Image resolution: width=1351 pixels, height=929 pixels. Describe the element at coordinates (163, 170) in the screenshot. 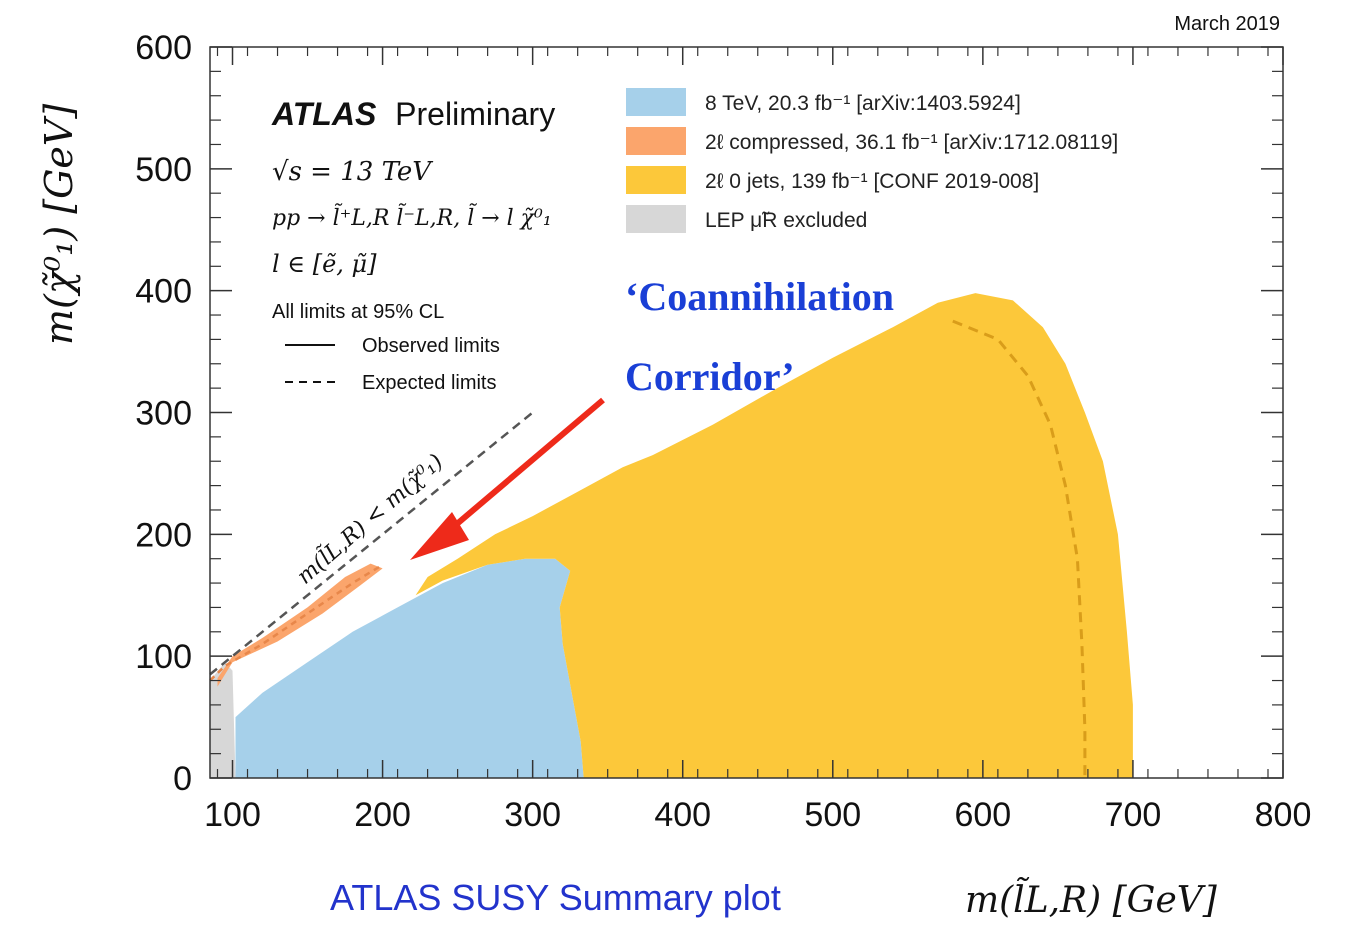

I see `y-tick-label: 500` at that location.